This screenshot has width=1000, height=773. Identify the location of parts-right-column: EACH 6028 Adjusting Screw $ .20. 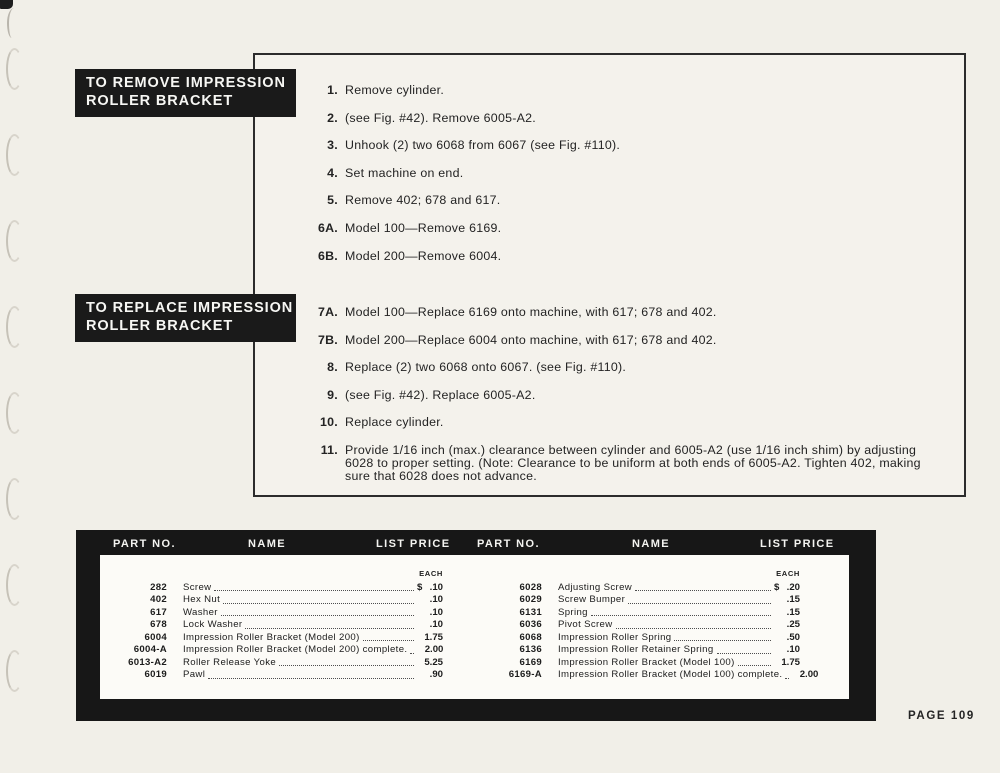
(655, 625).